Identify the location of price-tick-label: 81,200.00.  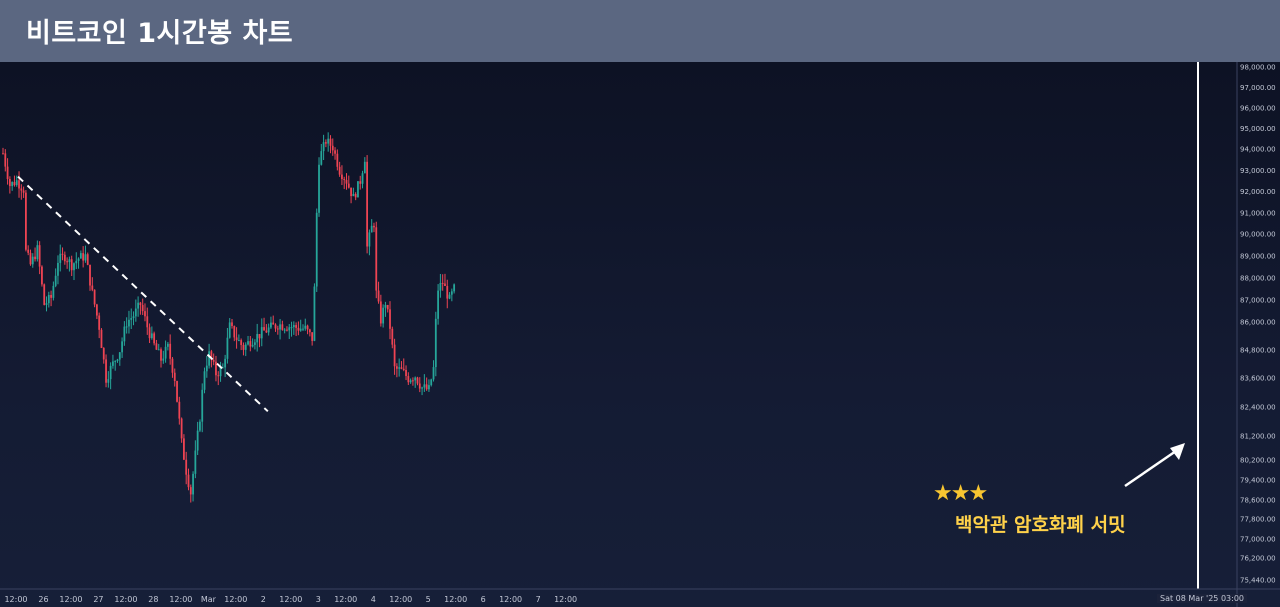
(1258, 437).